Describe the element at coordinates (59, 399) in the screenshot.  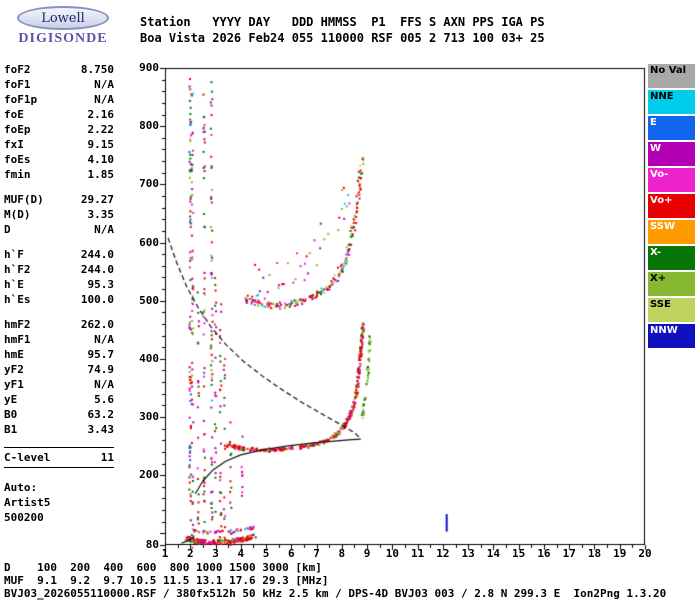
I see `param-row-yE: yE 5.6` at that location.